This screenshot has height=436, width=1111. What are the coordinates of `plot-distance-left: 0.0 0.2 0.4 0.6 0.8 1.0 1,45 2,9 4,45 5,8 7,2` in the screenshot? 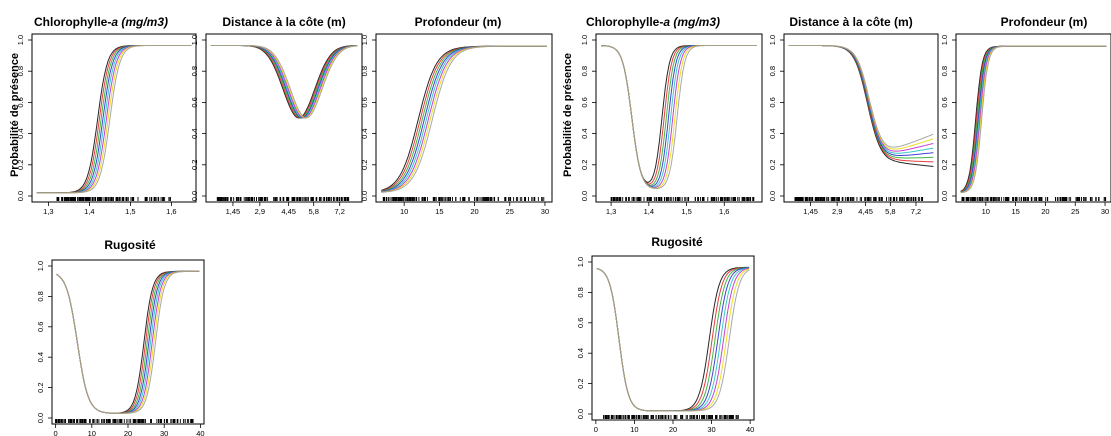 It's located at (276, 124).